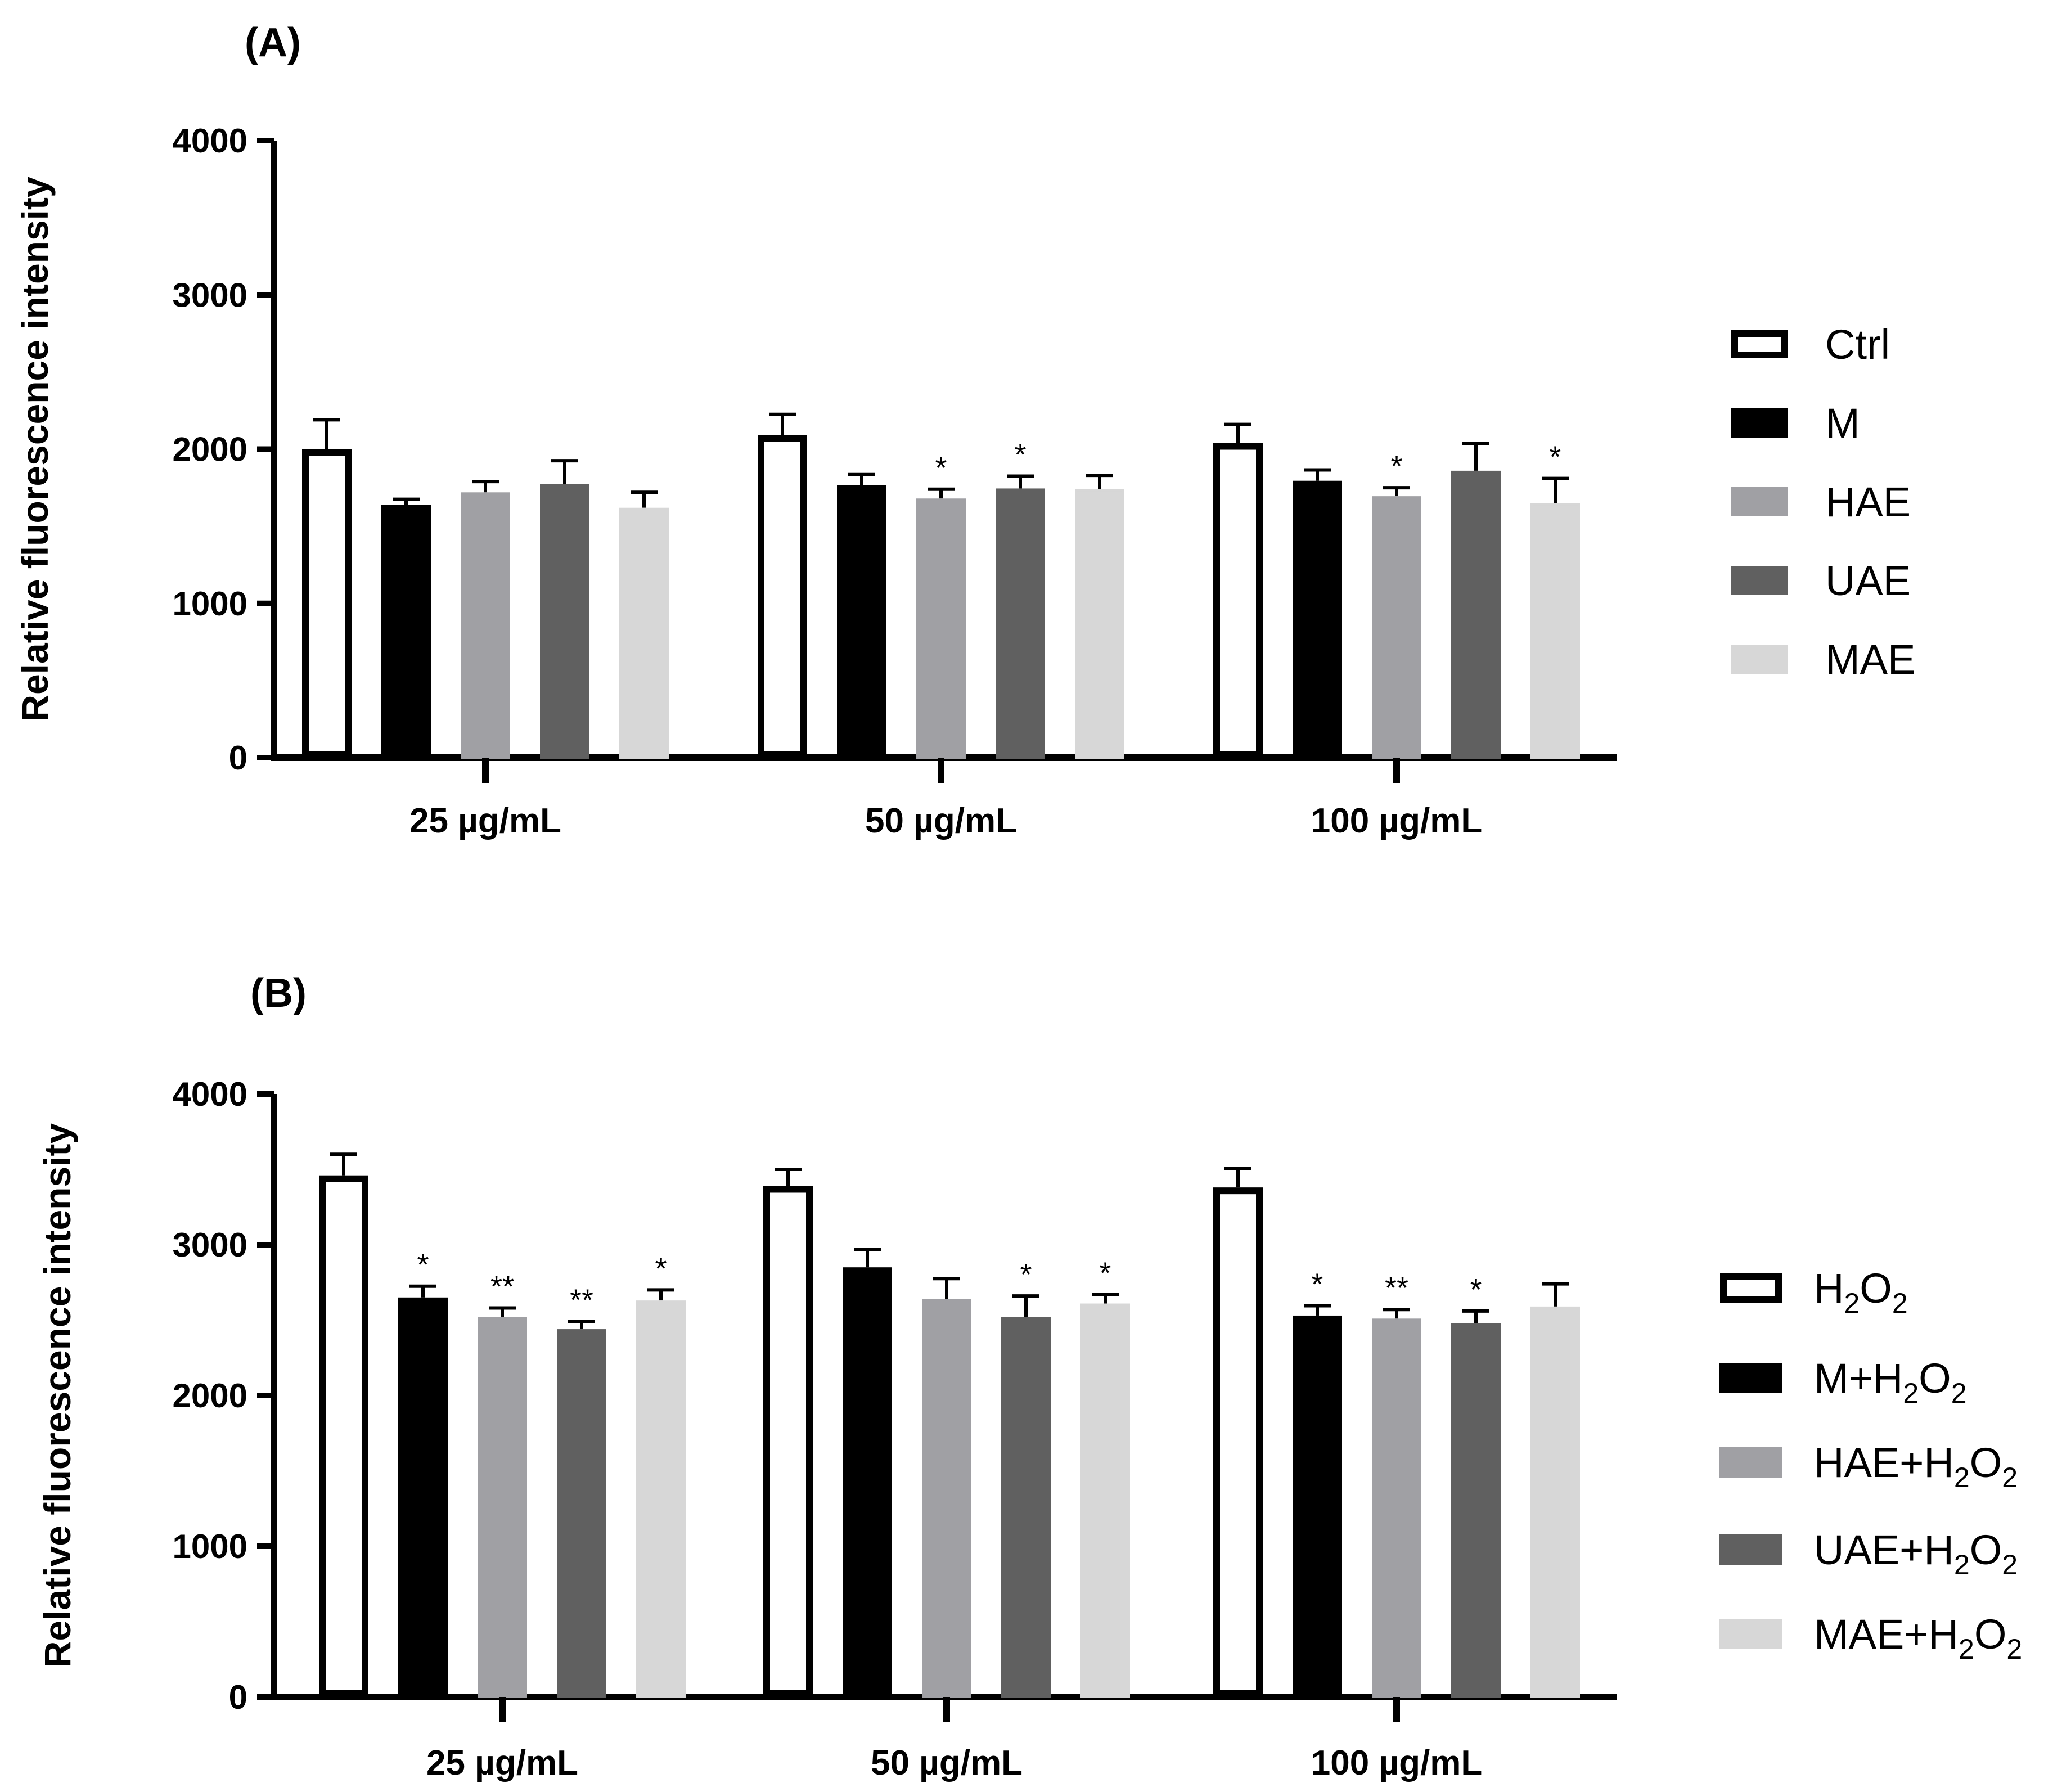 The width and height of the screenshot is (2062, 1792). I want to click on legend-label-name: MAE, so click(1870, 659).